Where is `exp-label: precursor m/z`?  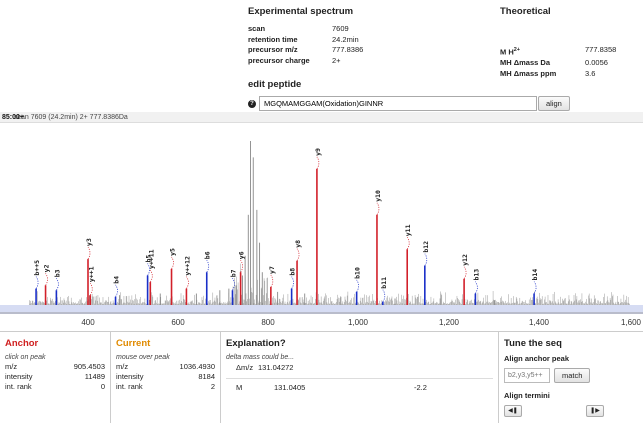
exp-label: precursor m/z is located at coordinates (273, 49).